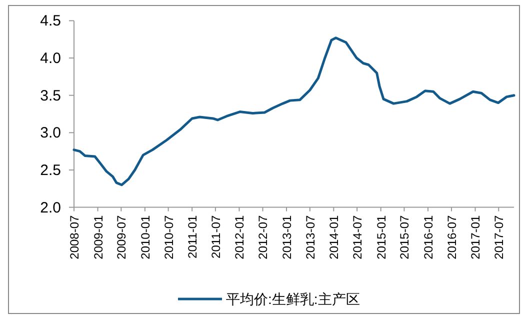 This screenshot has height=321, width=528. What do you see at coordinates (310, 237) in the screenshot?
I see `x-tick-label: 2013-07` at bounding box center [310, 237].